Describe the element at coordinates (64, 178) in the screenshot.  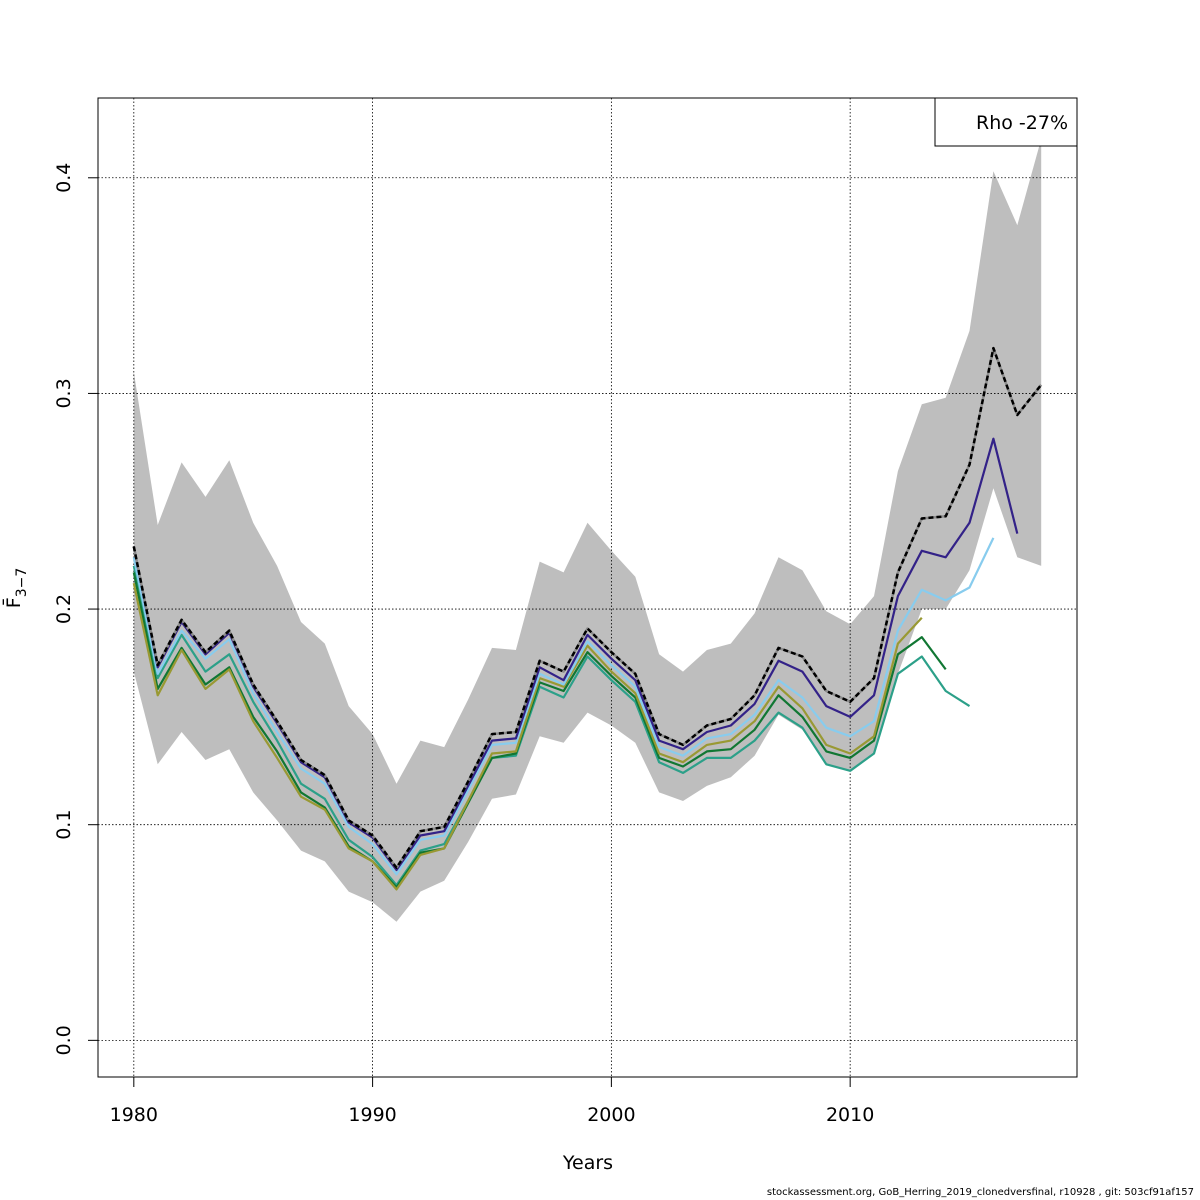
I see `y-tick-label: 0.4` at that location.